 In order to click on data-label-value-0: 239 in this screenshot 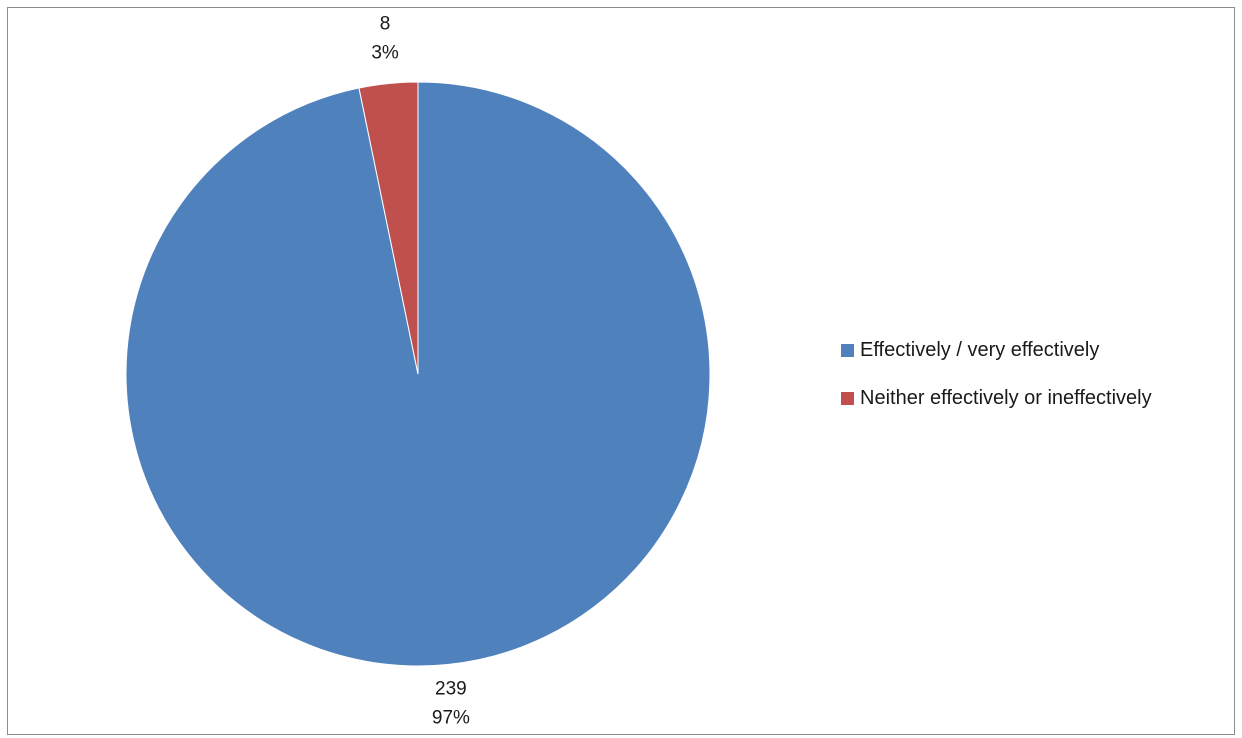, I will do `click(451, 688)`.